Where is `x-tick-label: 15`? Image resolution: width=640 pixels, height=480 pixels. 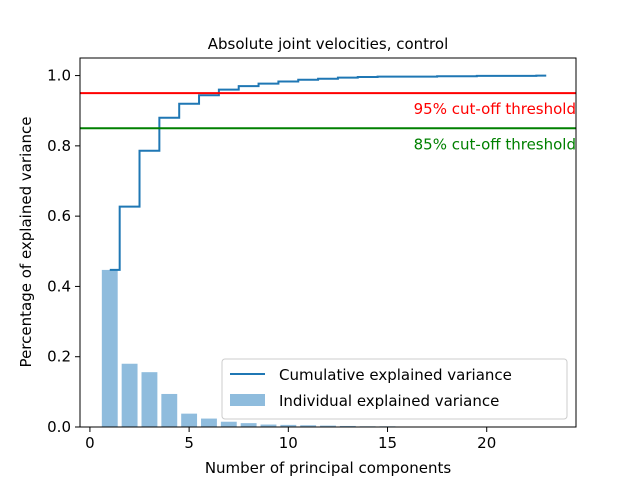 x-tick-label: 15 is located at coordinates (387, 443).